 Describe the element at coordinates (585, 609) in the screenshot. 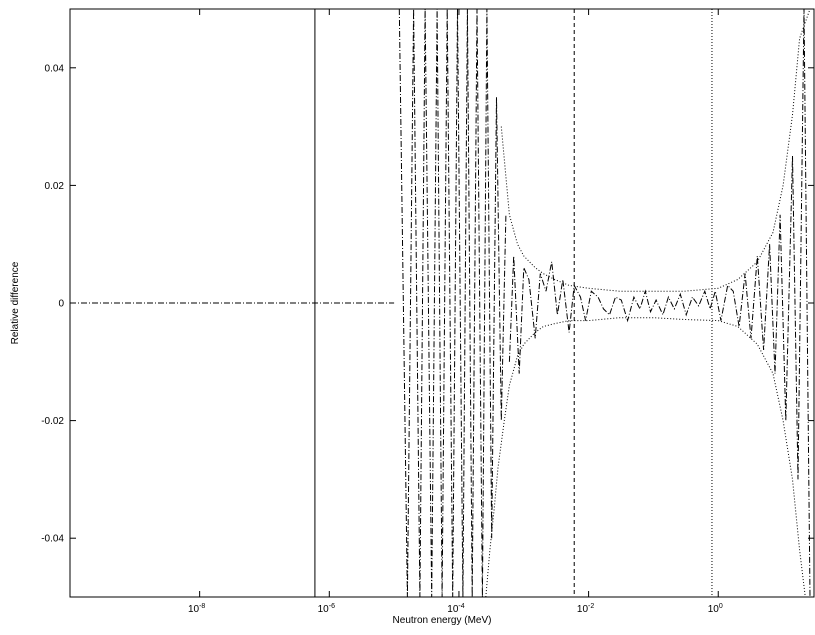

I see `x-tick-label: 10⁻²` at that location.